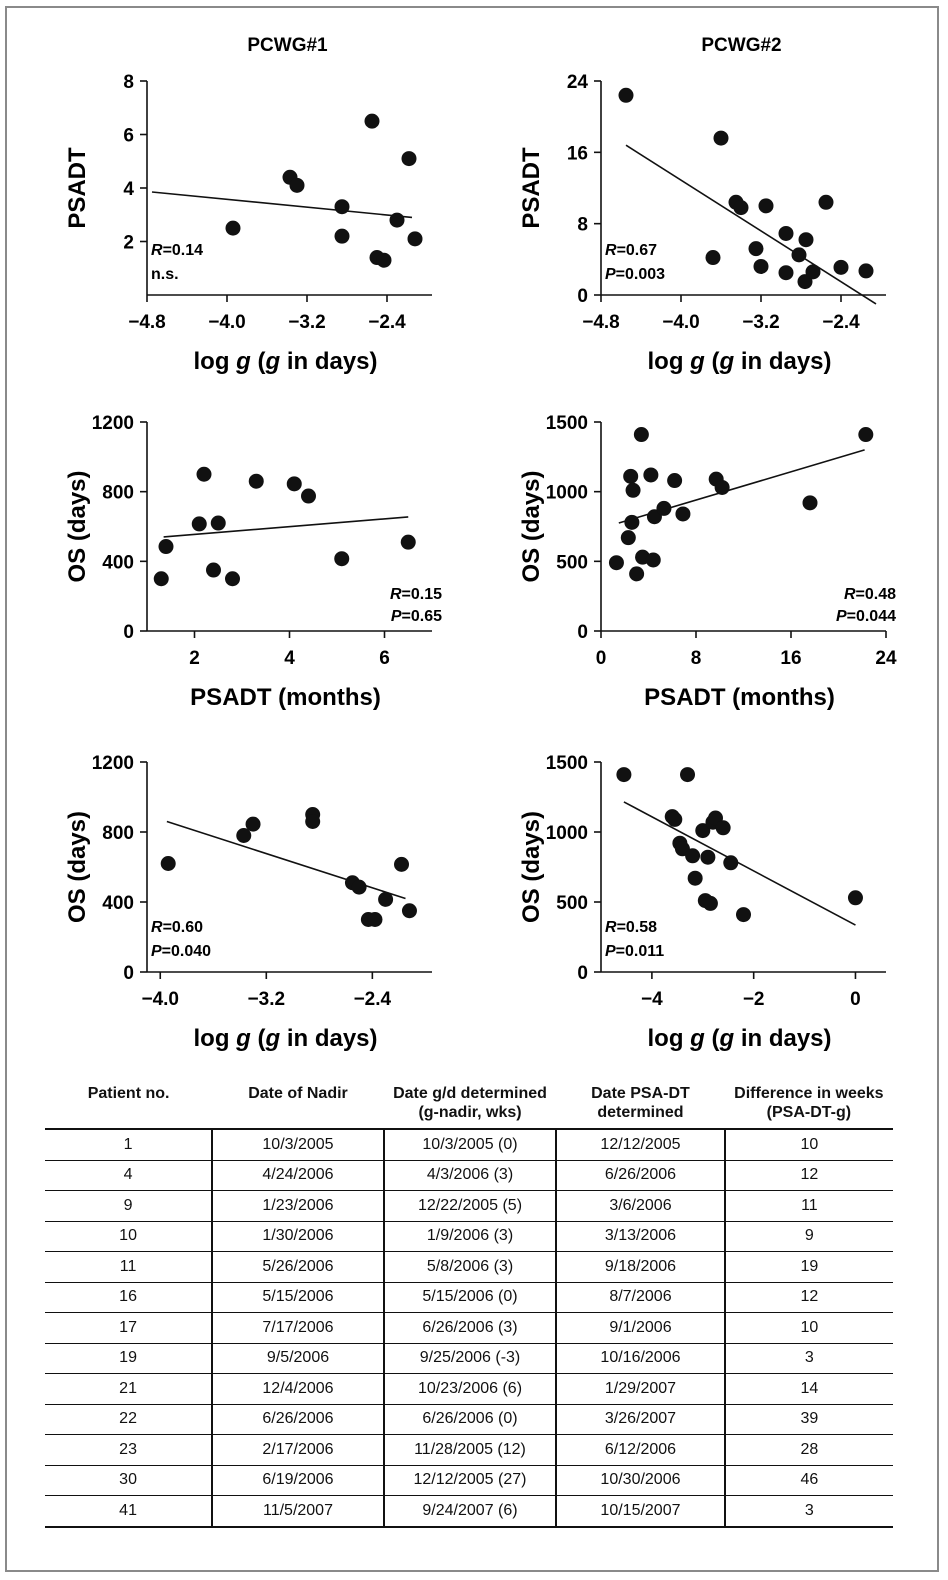 The width and height of the screenshot is (948, 1580). Describe the element at coordinates (469, 1480) in the screenshot. I see `table-row: 30 6/19/2006 12/12/2005 (27) 10/30/2006 46` at that location.